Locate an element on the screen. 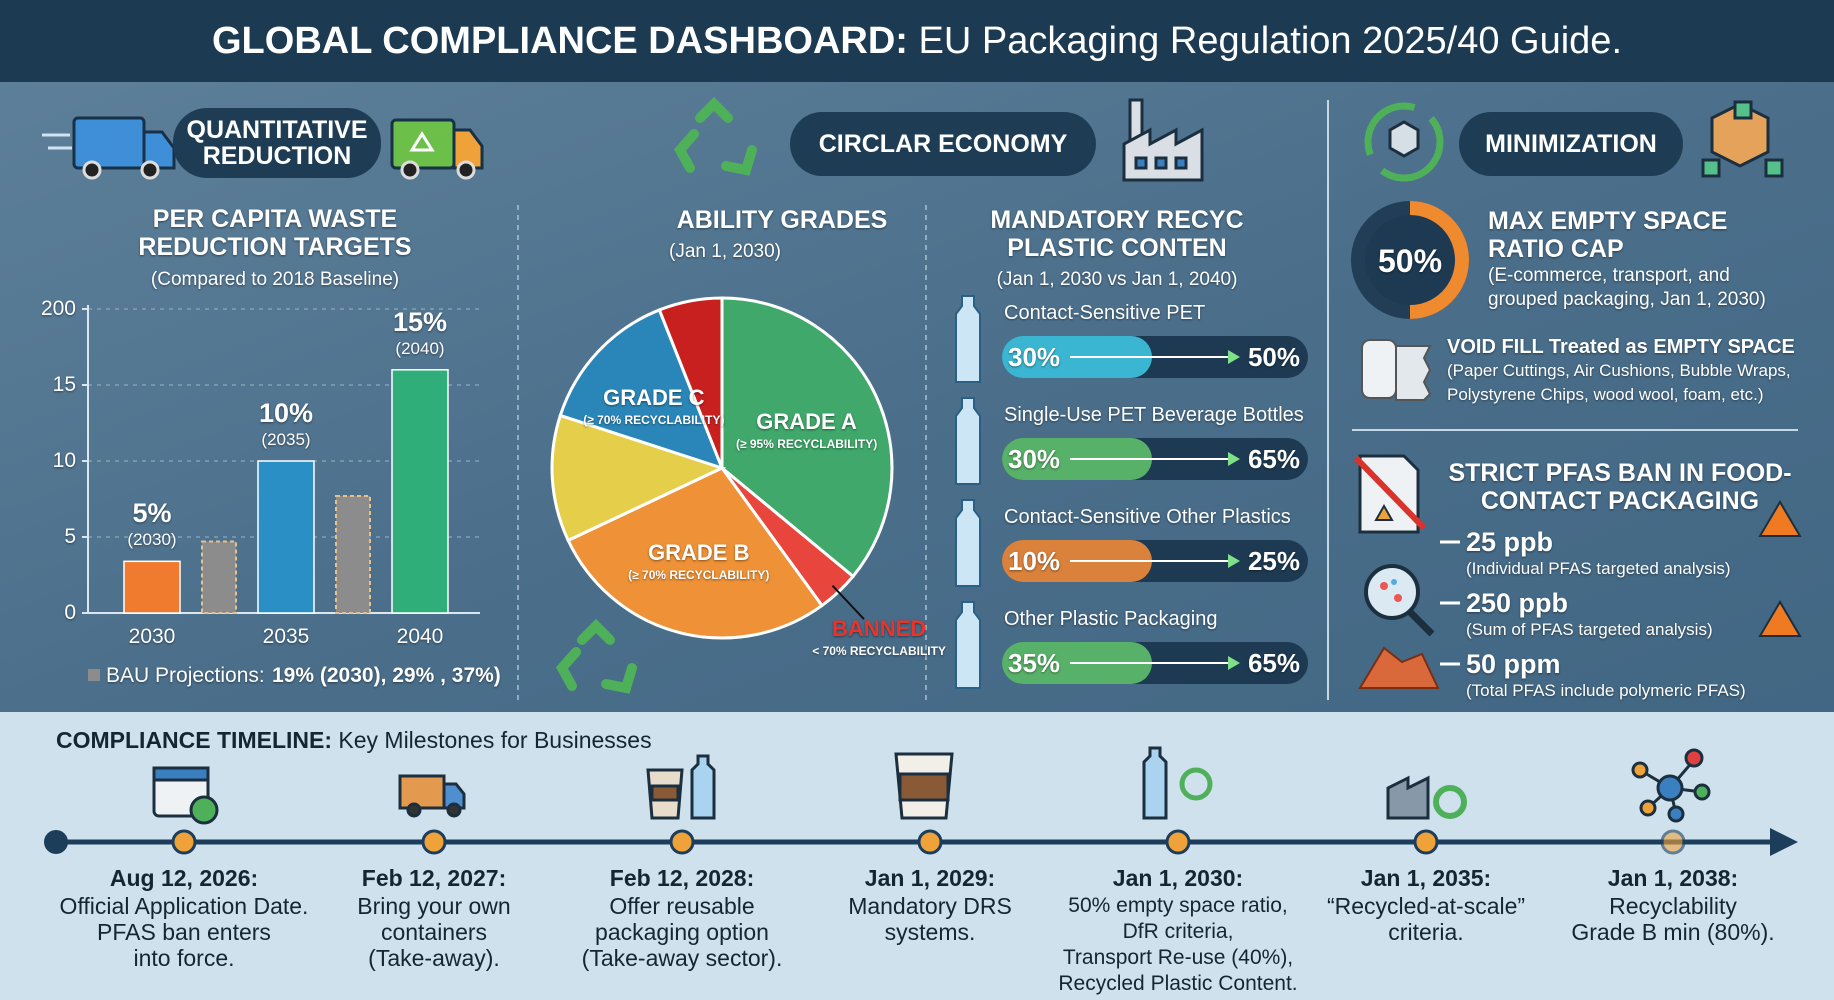 This screenshot has width=1834, height=1000. slice-label: GRADE C is located at coordinates (654, 397).